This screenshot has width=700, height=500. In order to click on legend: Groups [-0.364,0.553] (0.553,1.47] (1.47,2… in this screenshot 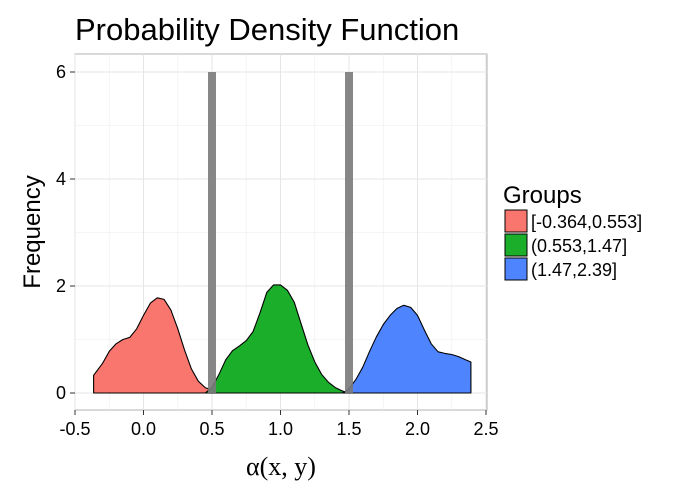, I will do `click(572, 231)`.